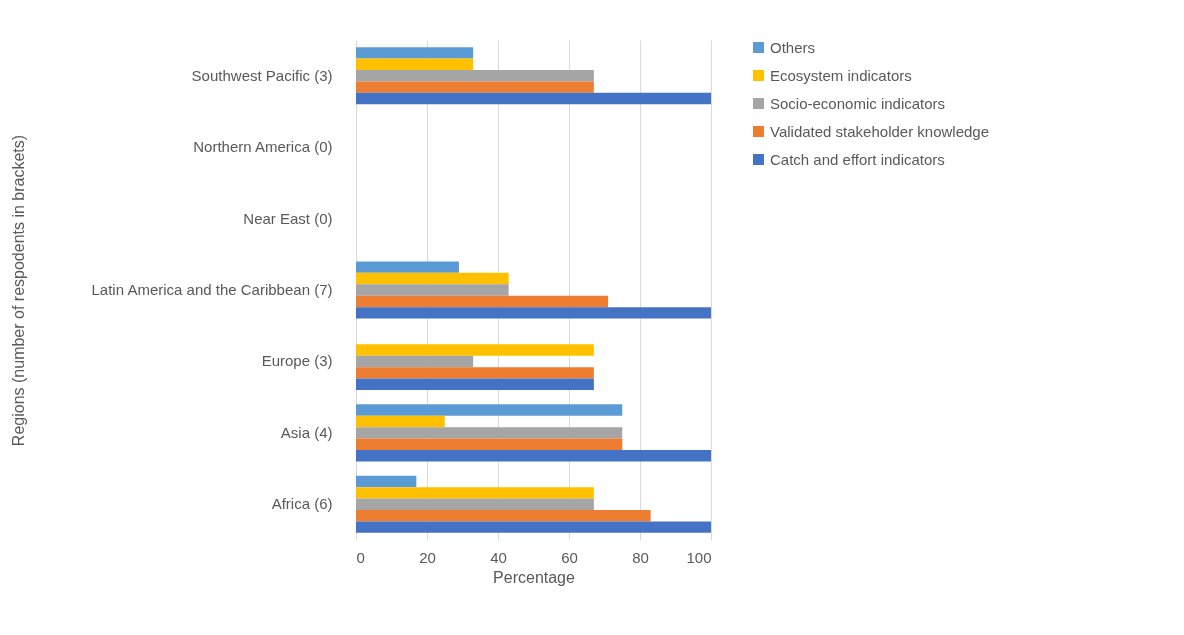  I want to click on legend-label: Validated stakeholder knowledge, so click(880, 131).